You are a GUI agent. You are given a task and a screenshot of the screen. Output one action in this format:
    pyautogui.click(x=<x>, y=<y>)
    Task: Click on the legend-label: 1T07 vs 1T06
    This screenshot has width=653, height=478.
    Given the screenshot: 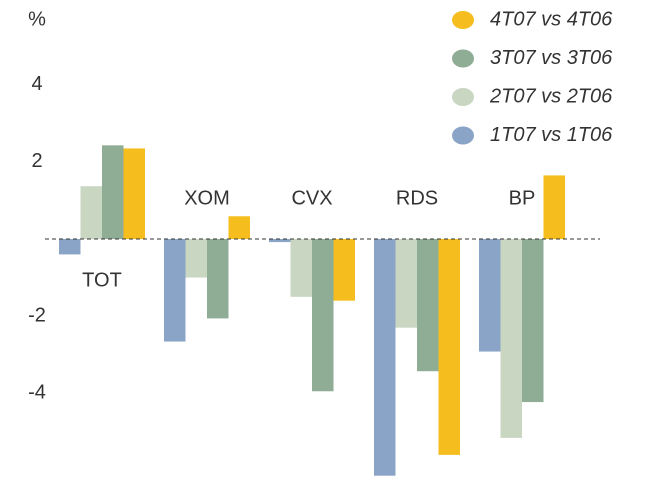 What is the action you would take?
    pyautogui.click(x=551, y=135)
    